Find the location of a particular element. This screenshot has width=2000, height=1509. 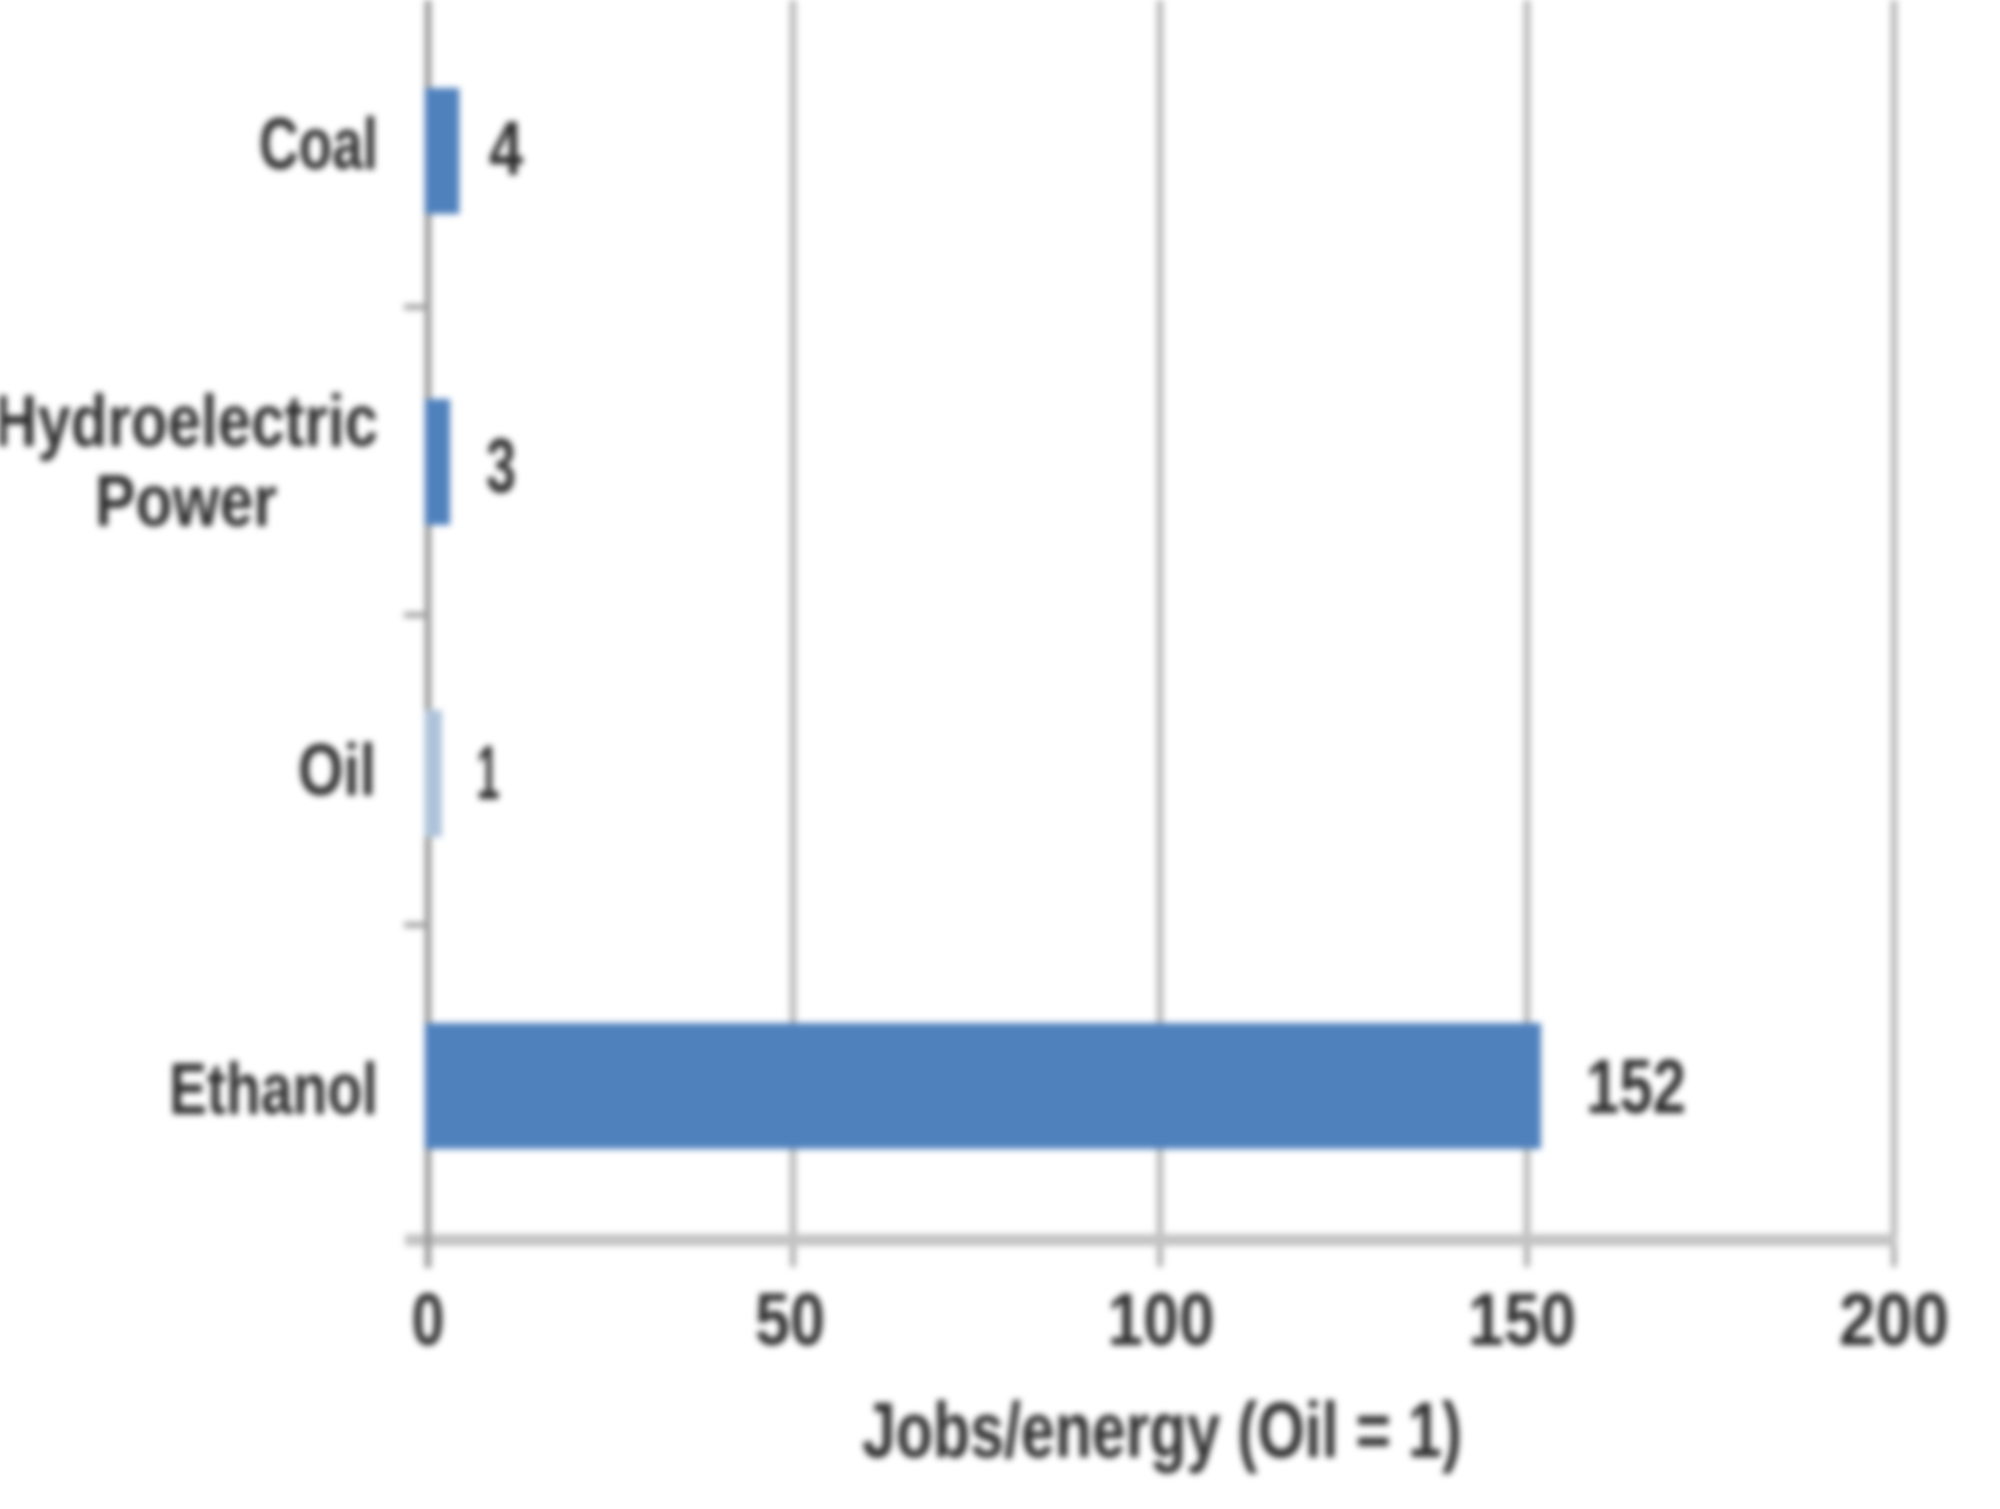

svg-text: 100 is located at coordinates (1161, 1319).